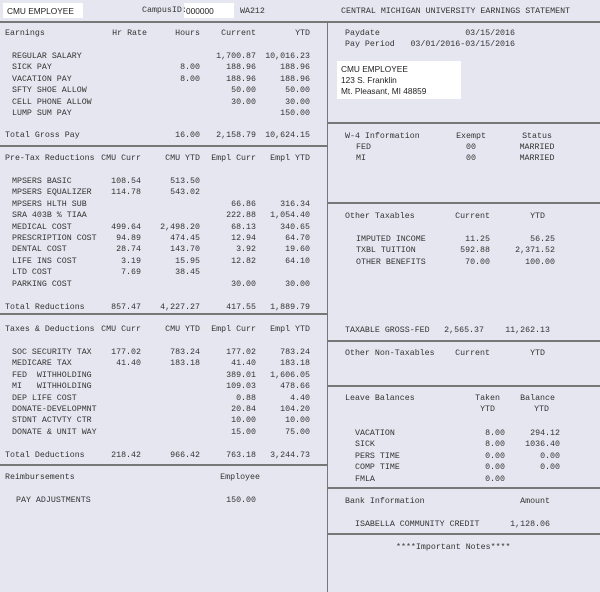  I want to click on total-value: 857.47, so click(126, 307).